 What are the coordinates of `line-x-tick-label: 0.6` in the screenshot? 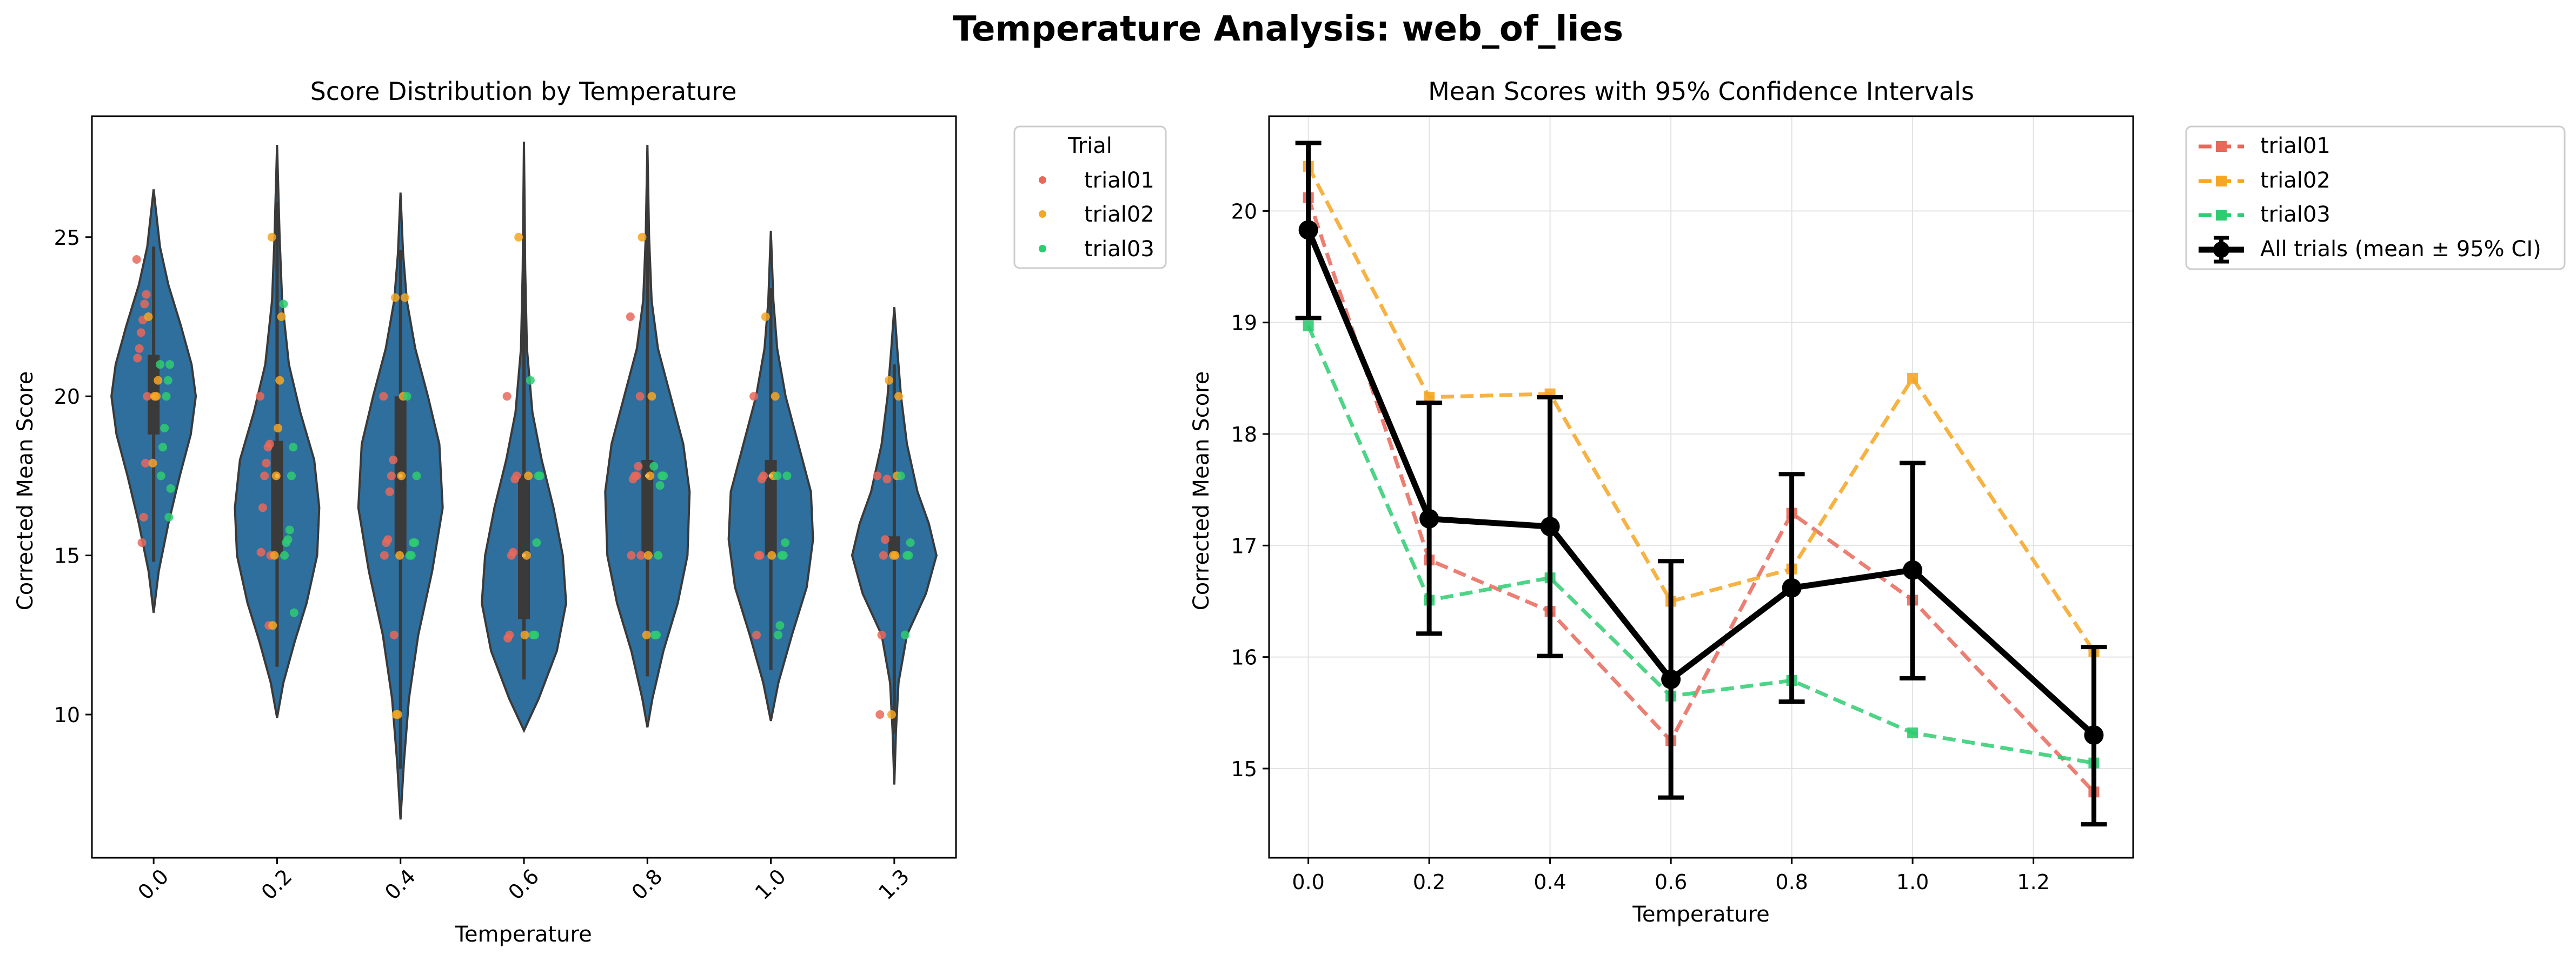 It's located at (1671, 882).